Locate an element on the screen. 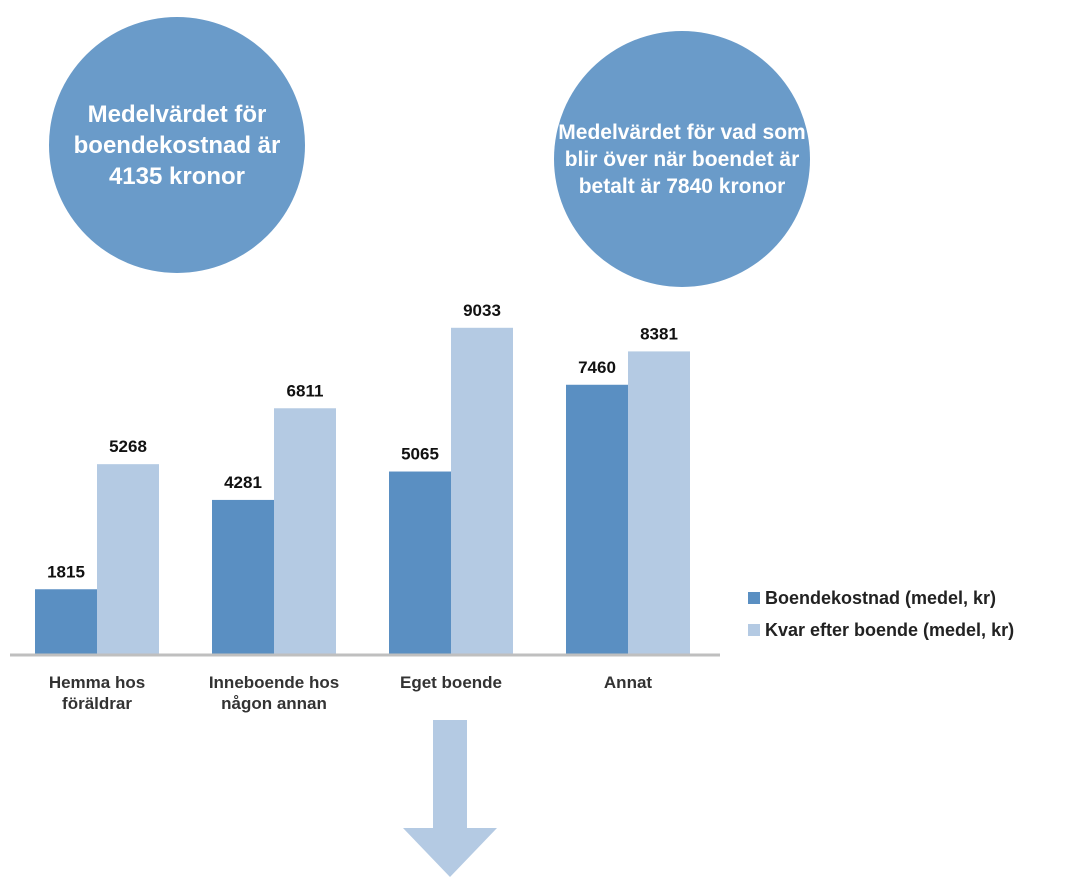  data-label: 6811 is located at coordinates (305, 390).